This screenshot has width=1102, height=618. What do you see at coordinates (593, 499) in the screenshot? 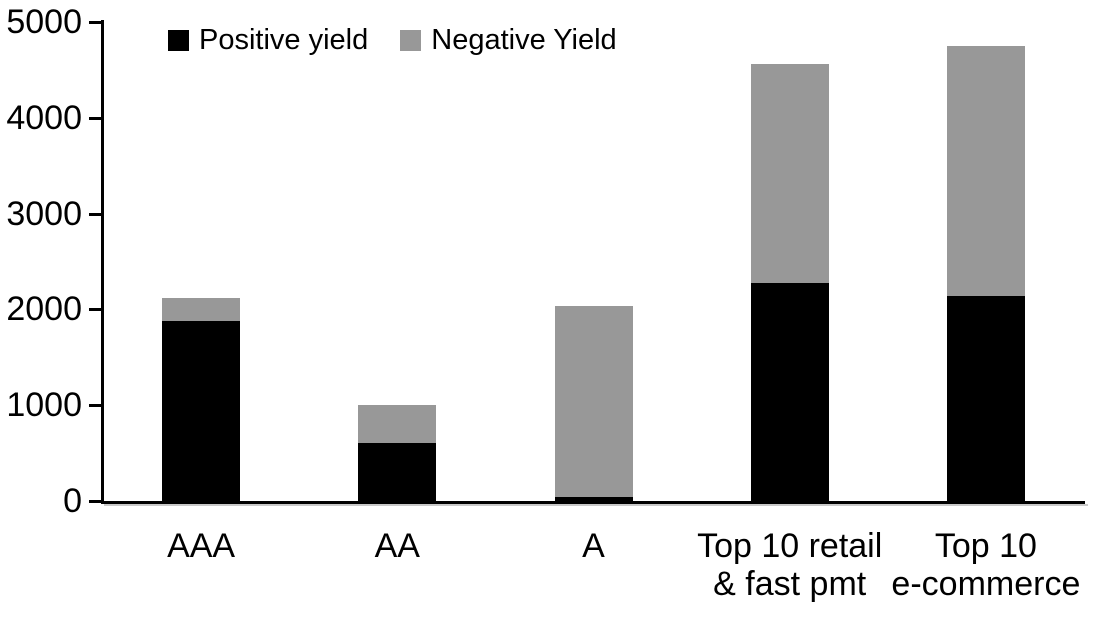
I see `bar-segment-positive-yield-a` at bounding box center [593, 499].